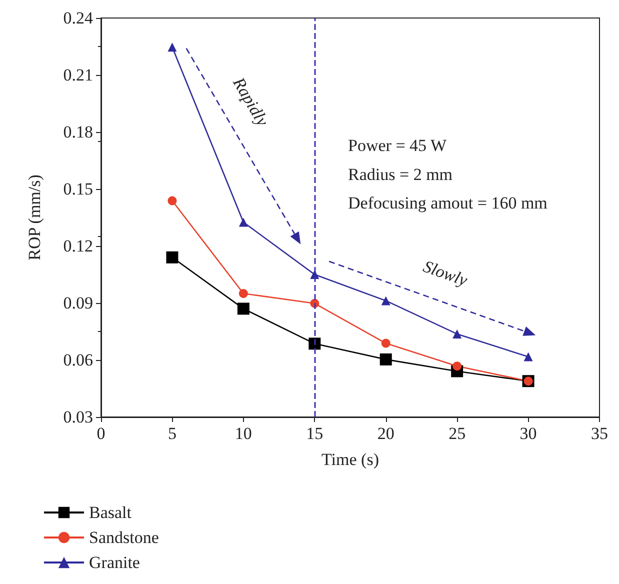 This screenshot has width=619, height=584. Describe the element at coordinates (398, 146) in the screenshot. I see `annotation: Power = 45 W` at that location.